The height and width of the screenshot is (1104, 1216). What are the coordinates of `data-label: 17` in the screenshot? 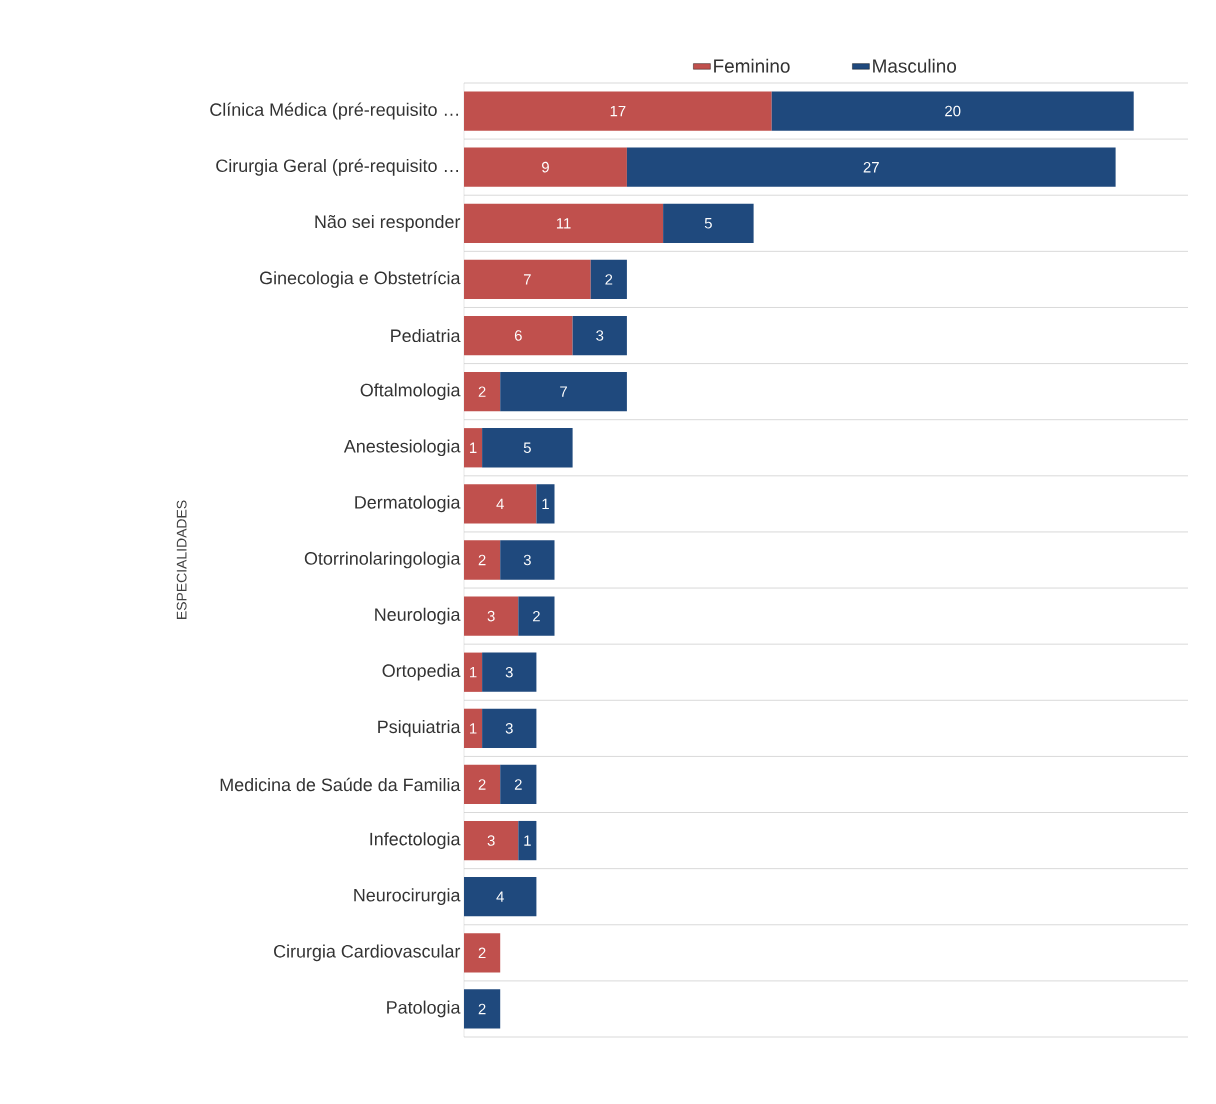 It's located at (618, 111).